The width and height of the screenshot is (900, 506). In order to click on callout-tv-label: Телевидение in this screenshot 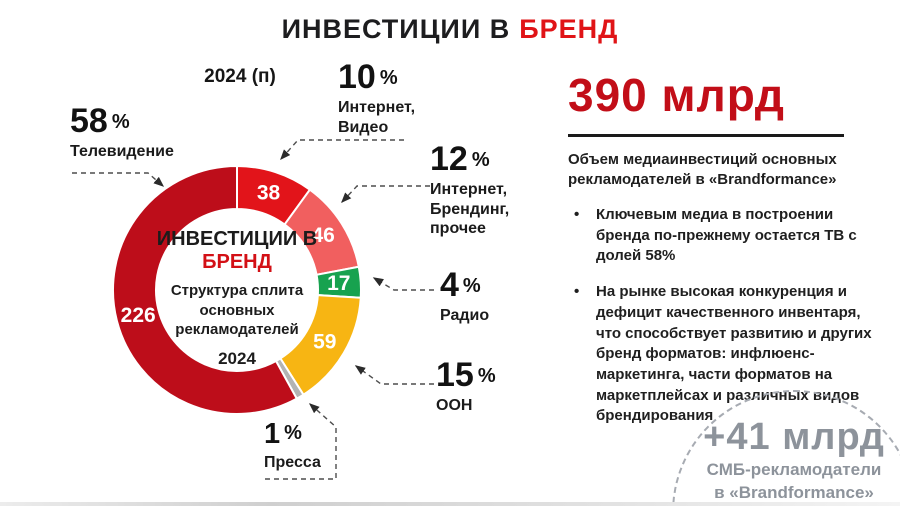, I will do `click(122, 151)`.